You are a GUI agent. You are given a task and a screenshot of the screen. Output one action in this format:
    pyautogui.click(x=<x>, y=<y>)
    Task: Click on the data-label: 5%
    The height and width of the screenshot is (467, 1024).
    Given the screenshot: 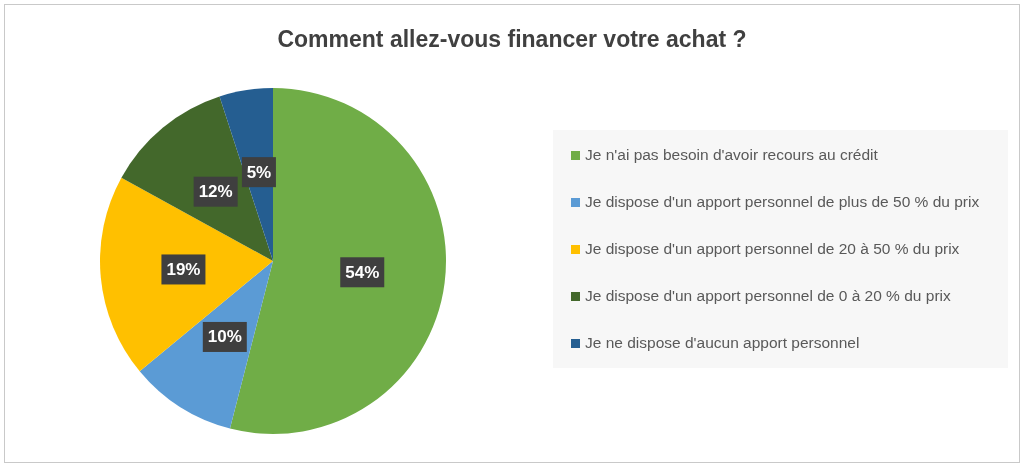 What is the action you would take?
    pyautogui.click(x=259, y=172)
    